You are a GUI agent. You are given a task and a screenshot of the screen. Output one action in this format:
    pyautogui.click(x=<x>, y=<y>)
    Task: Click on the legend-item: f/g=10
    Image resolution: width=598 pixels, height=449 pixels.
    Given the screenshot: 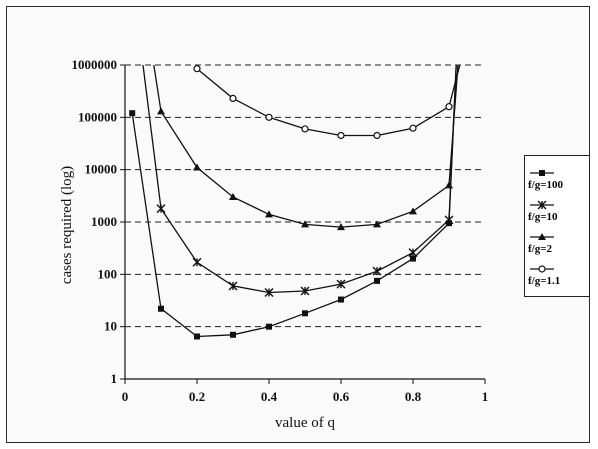 What is the action you would take?
    pyautogui.click(x=558, y=211)
    